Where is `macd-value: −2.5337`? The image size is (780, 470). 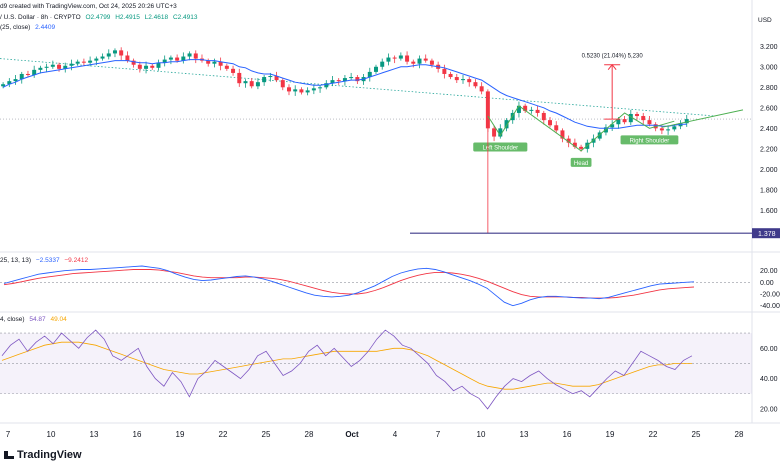 macd-value: −2.5337 is located at coordinates (47, 260).